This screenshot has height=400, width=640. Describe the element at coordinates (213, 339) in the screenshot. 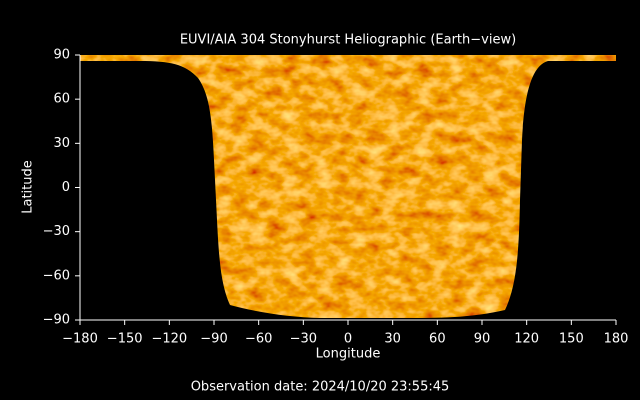

I see `x-tick-label: −90` at that location.